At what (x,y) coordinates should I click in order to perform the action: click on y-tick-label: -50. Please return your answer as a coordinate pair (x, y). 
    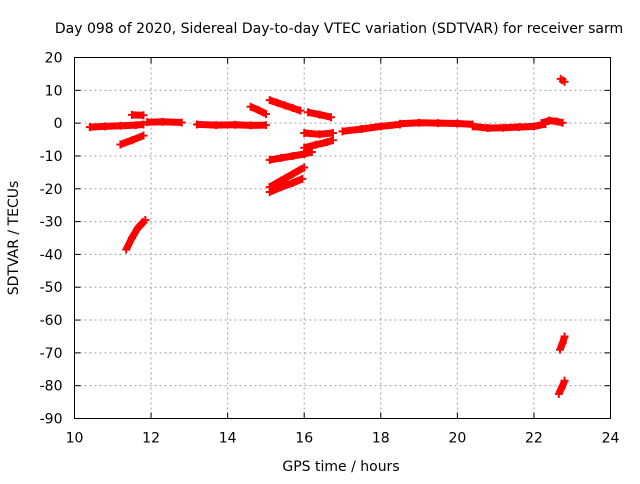
    Looking at the image, I should click on (51, 288).